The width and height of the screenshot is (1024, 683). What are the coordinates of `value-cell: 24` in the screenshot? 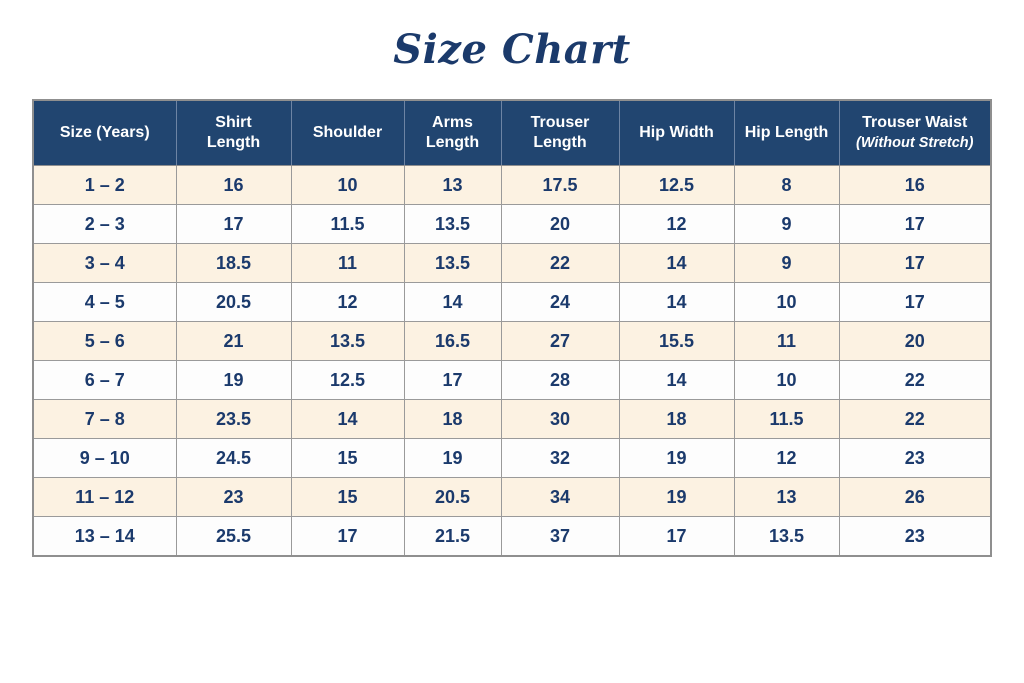 It's located at (560, 302).